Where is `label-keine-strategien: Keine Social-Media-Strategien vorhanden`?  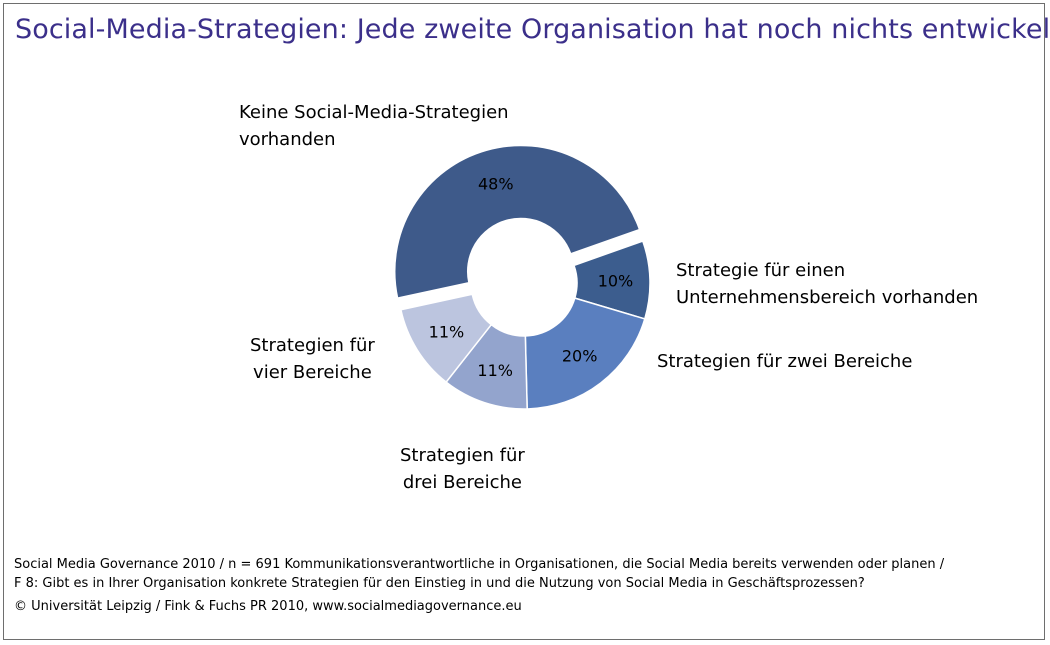
label-keine-strategien: Keine Social-Media-Strategien vorhanden is located at coordinates (374, 126).